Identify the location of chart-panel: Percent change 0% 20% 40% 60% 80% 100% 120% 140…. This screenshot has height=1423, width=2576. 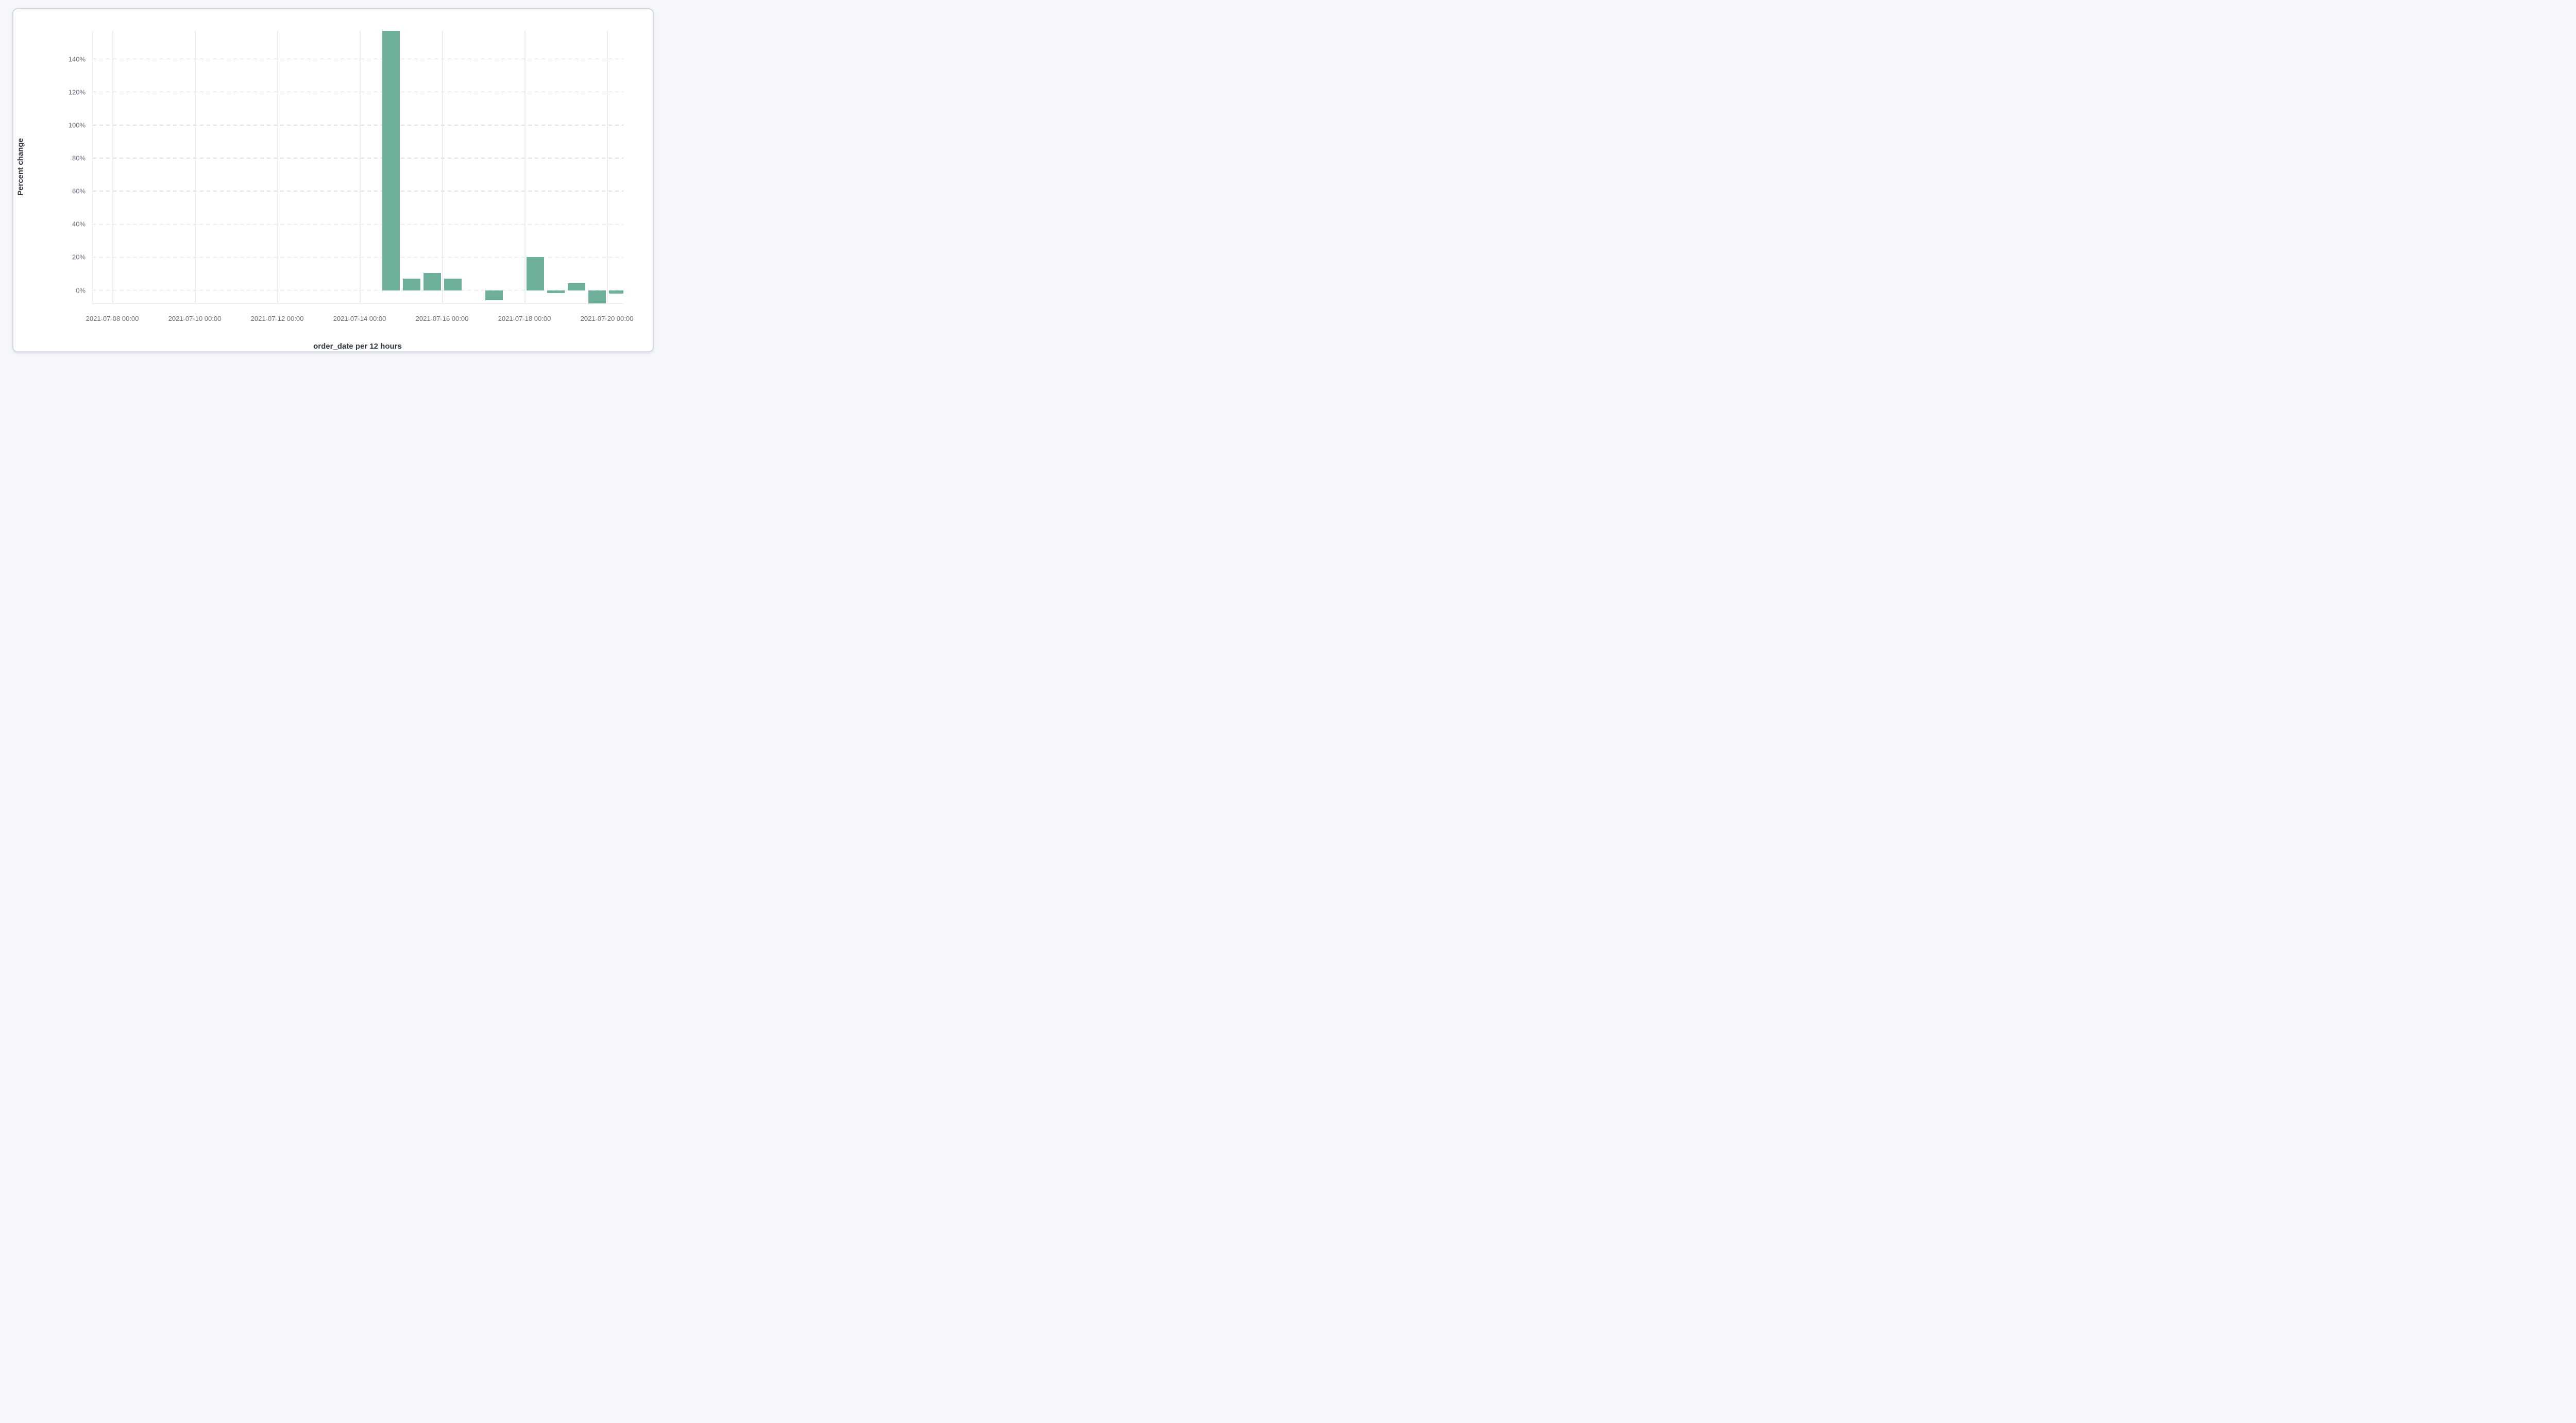
(333, 180).